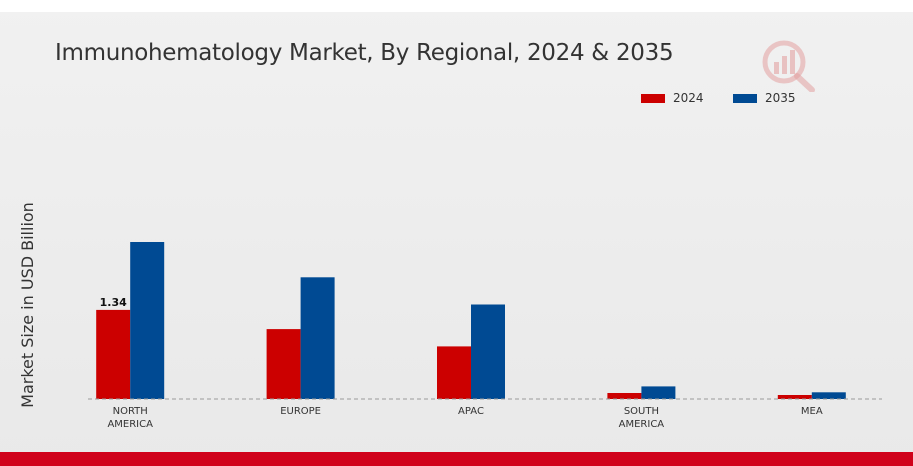  I want to click on legend-label-2024: 2024, so click(688, 98).